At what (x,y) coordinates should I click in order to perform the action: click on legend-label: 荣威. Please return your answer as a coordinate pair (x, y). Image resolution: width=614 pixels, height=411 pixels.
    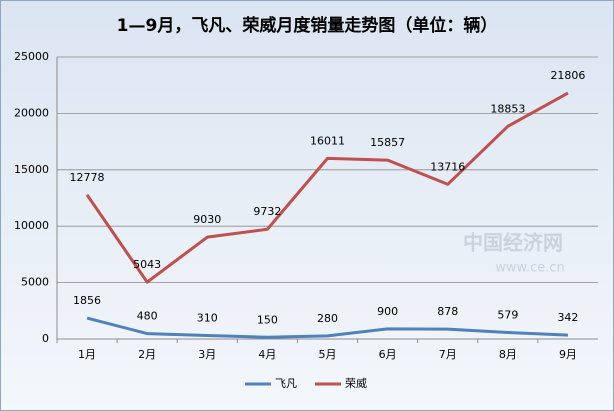
    Looking at the image, I should click on (356, 383).